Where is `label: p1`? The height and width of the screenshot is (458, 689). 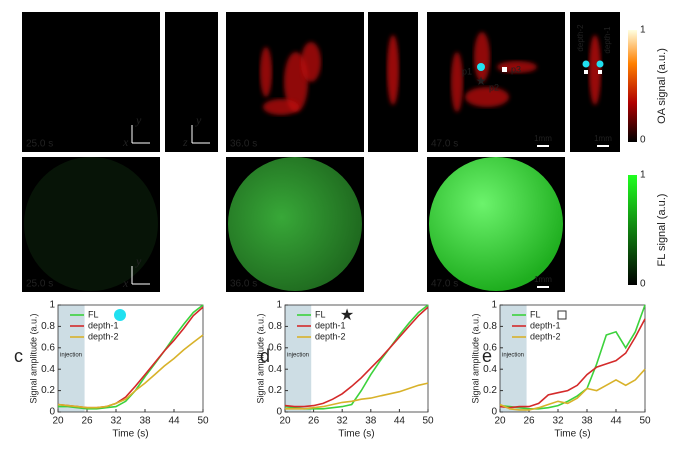
label: p1 is located at coordinates (467, 71).